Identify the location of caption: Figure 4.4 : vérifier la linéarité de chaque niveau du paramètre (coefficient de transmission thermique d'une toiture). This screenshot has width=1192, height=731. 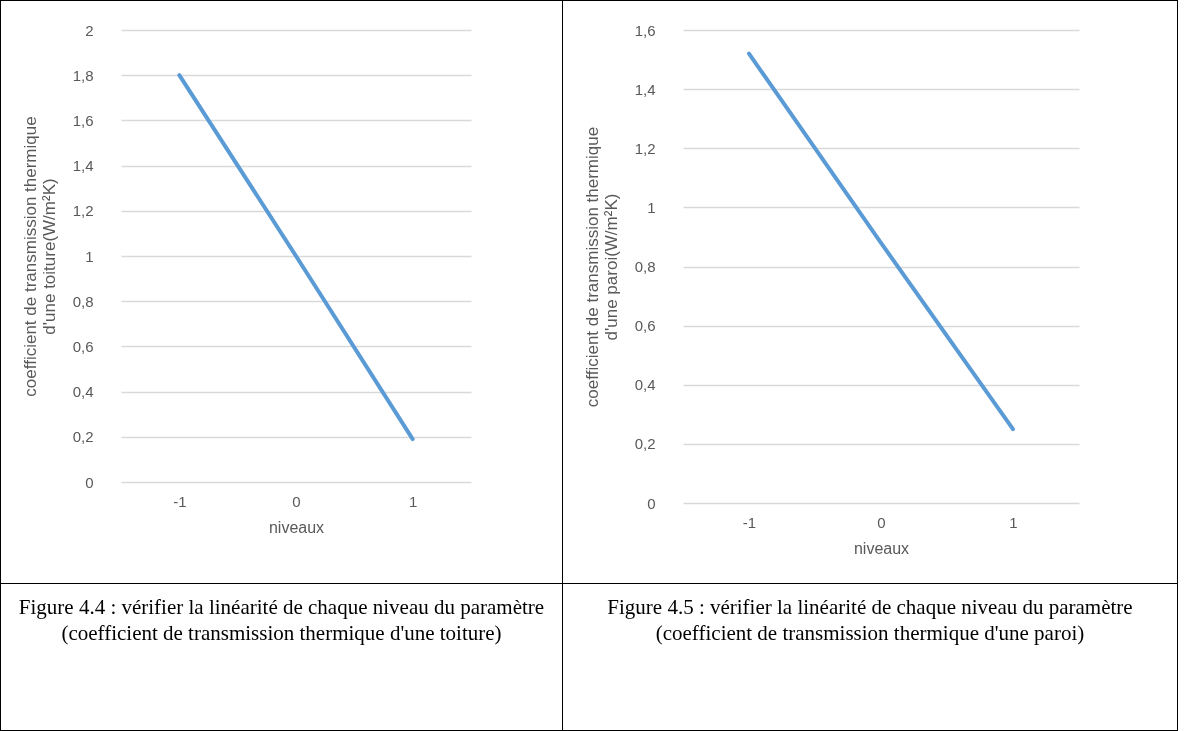
(281, 620).